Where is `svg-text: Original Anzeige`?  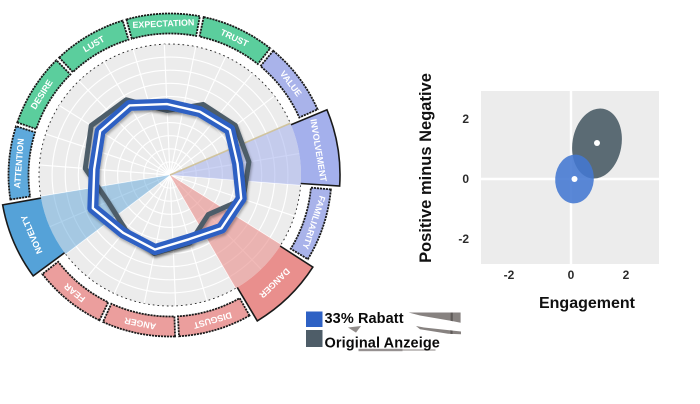
svg-text: Original Anzeige is located at coordinates (382, 343).